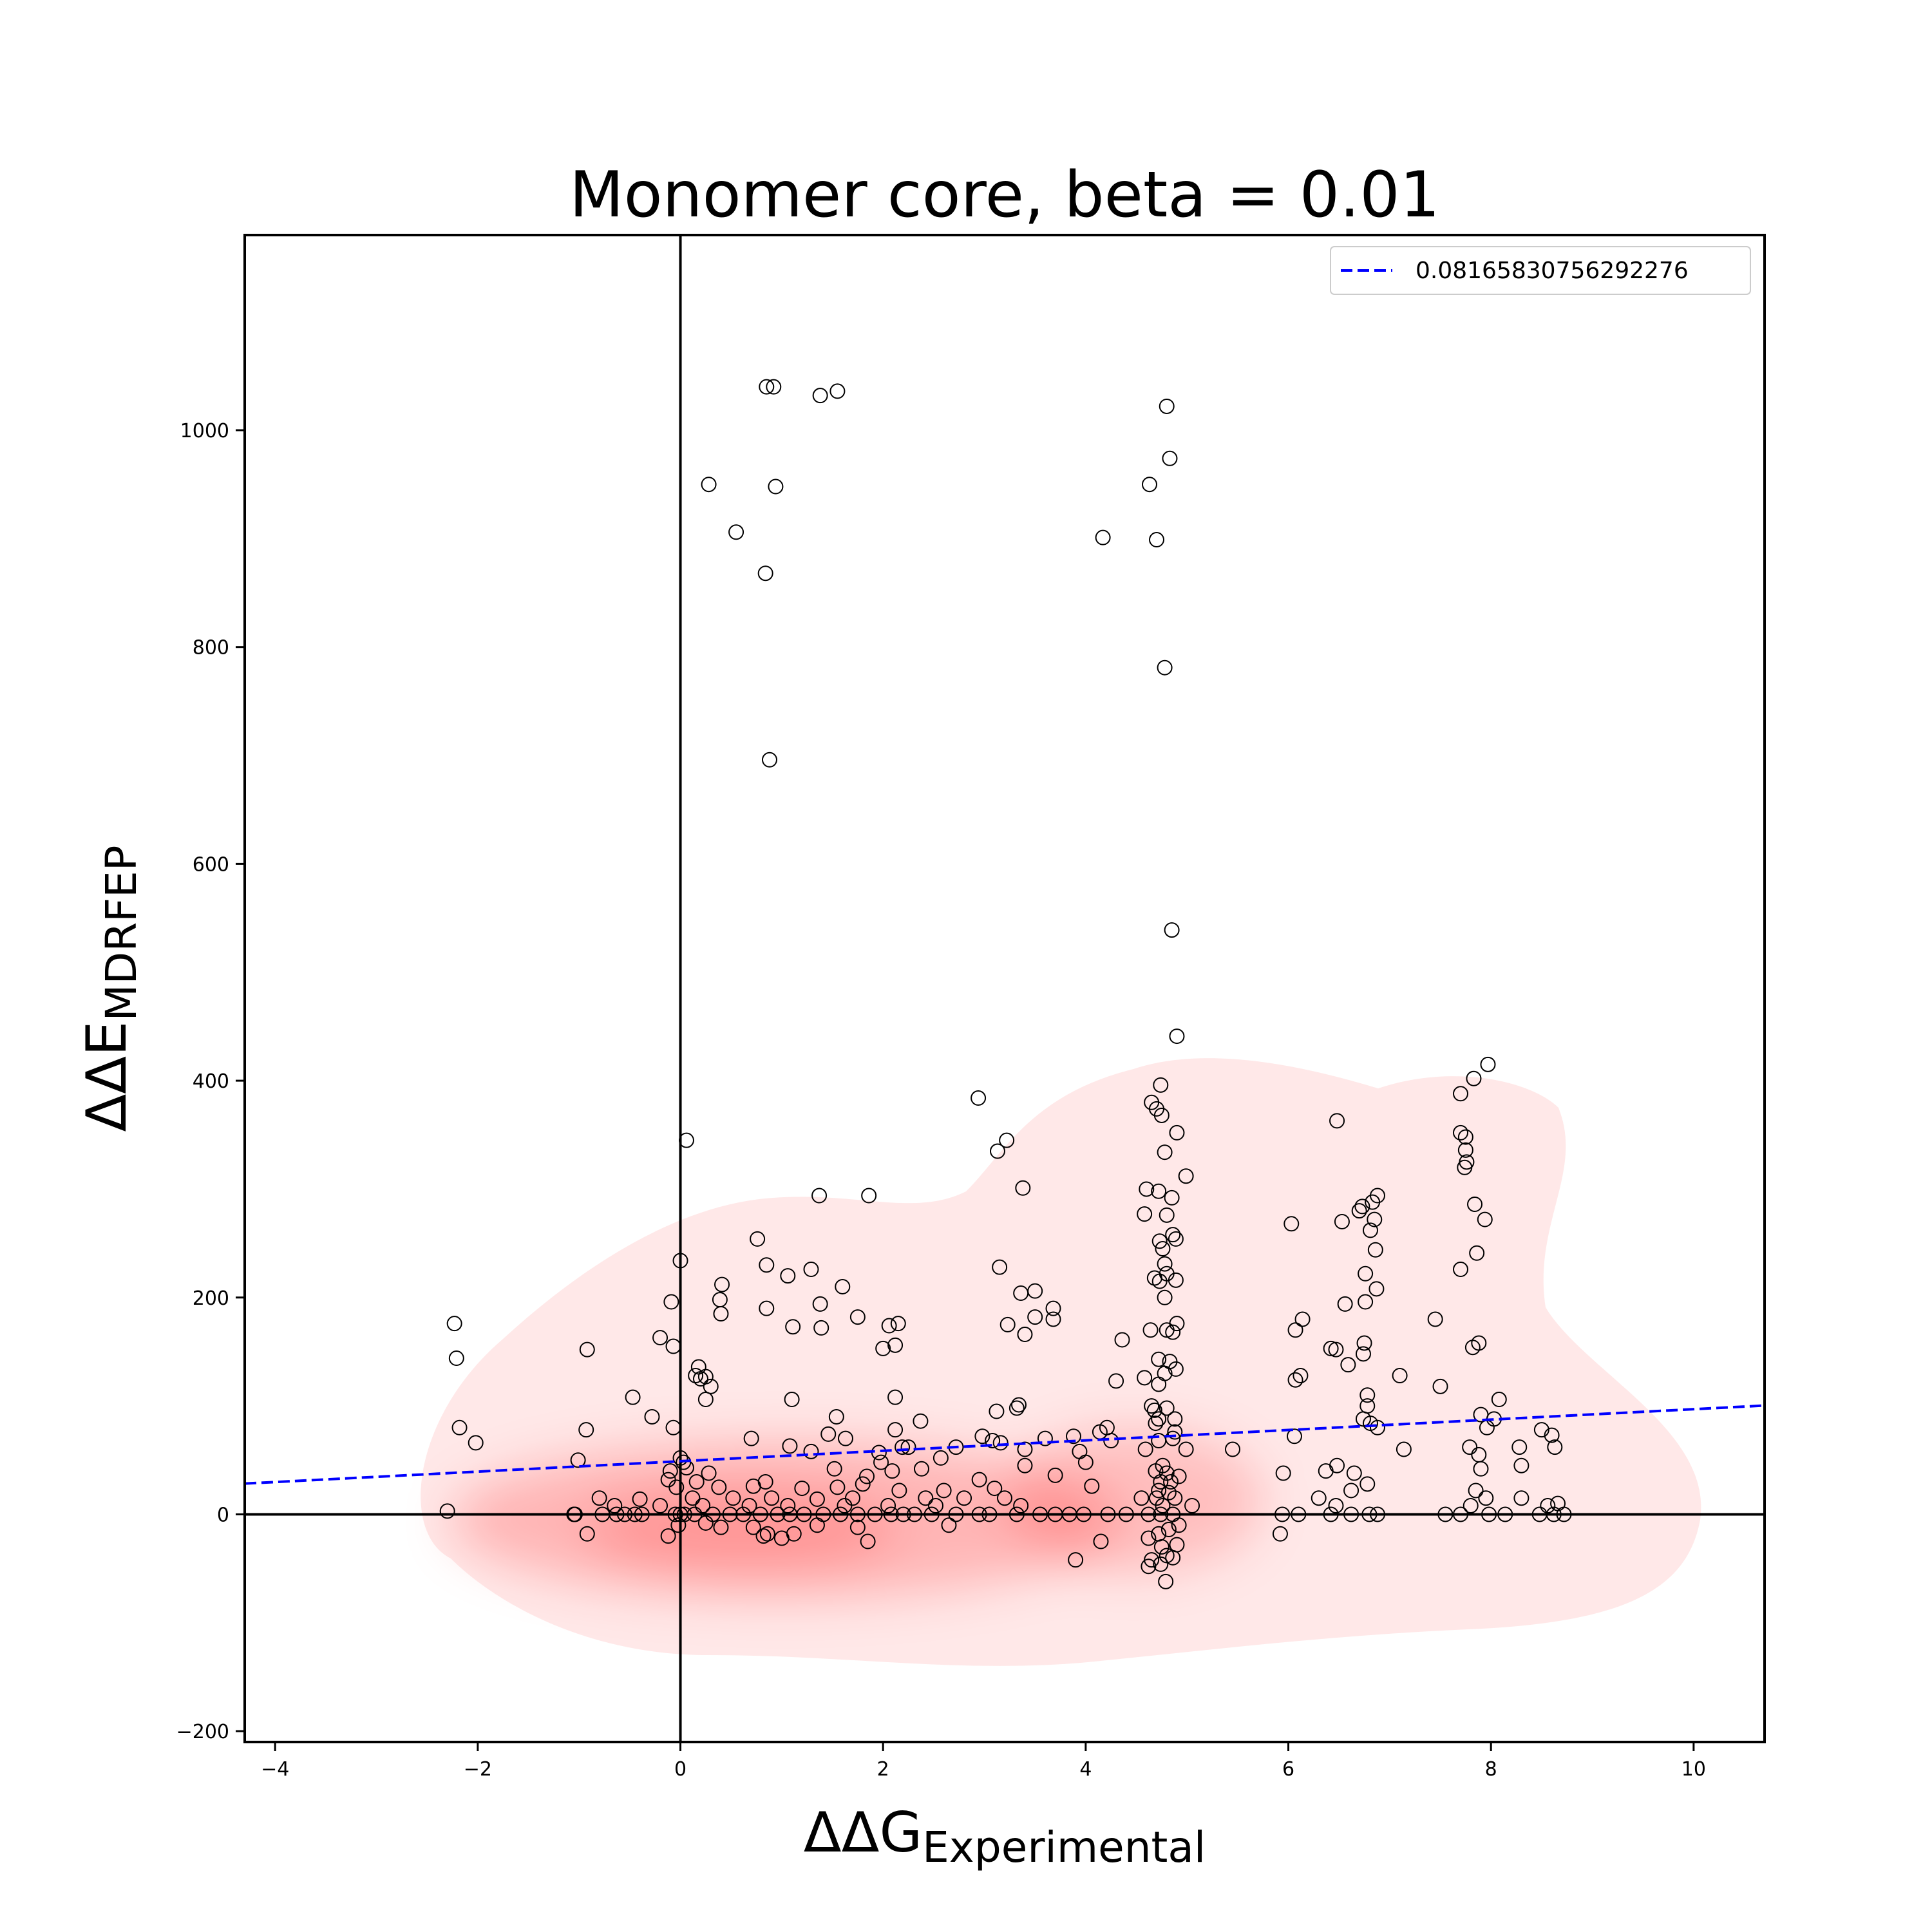 Image resolution: width=1932 pixels, height=1932 pixels. What do you see at coordinates (205, 431) in the screenshot?
I see `y-tick-label: 1000` at bounding box center [205, 431].